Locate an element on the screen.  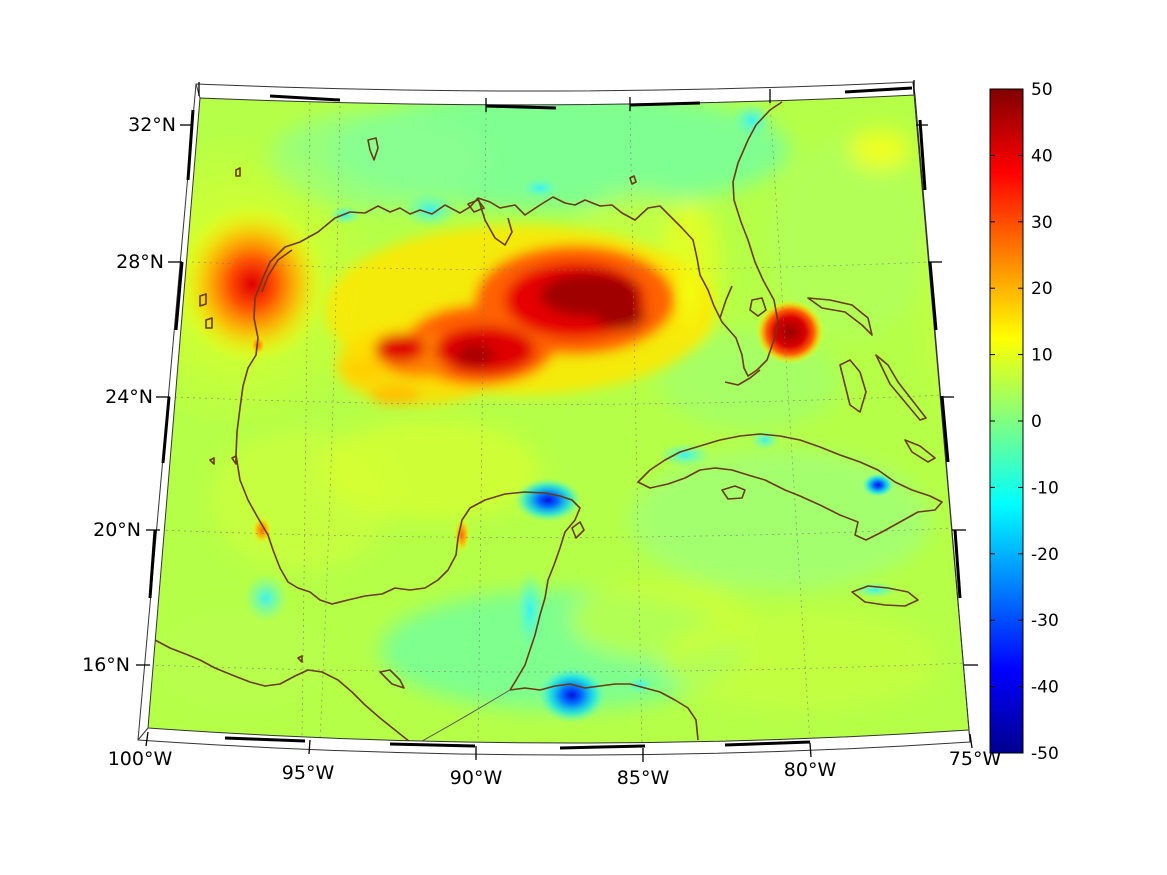
lon-label-100w: 100°W is located at coordinates (140, 759).